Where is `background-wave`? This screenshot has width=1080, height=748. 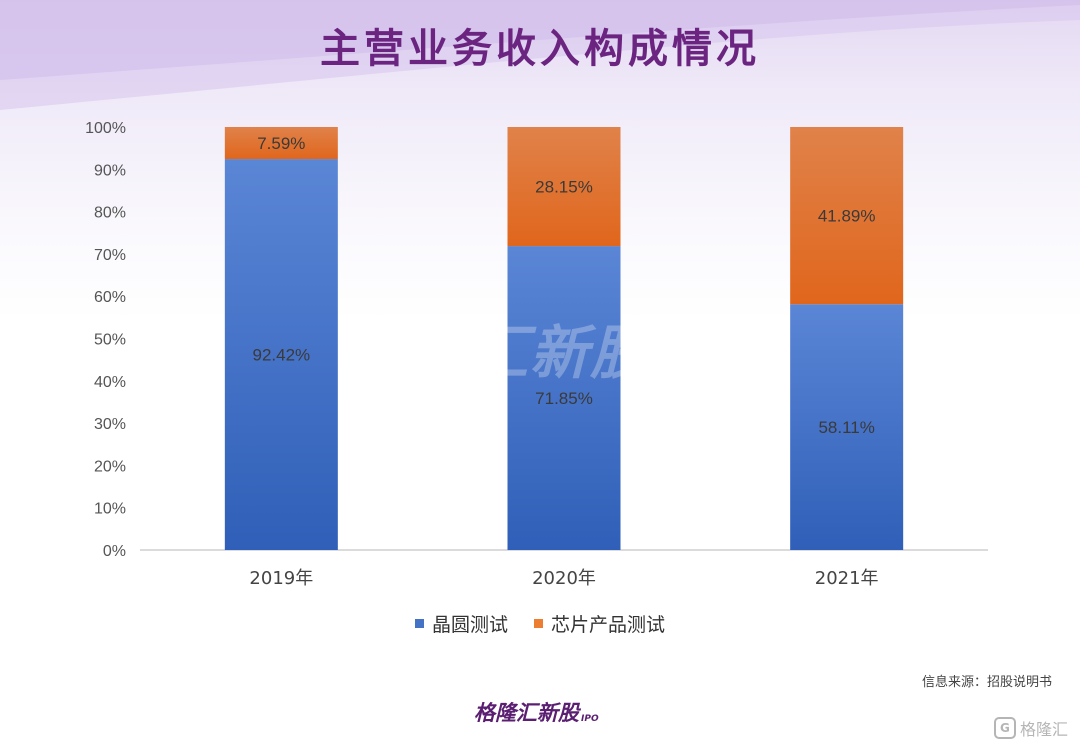 background-wave is located at coordinates (540, 55).